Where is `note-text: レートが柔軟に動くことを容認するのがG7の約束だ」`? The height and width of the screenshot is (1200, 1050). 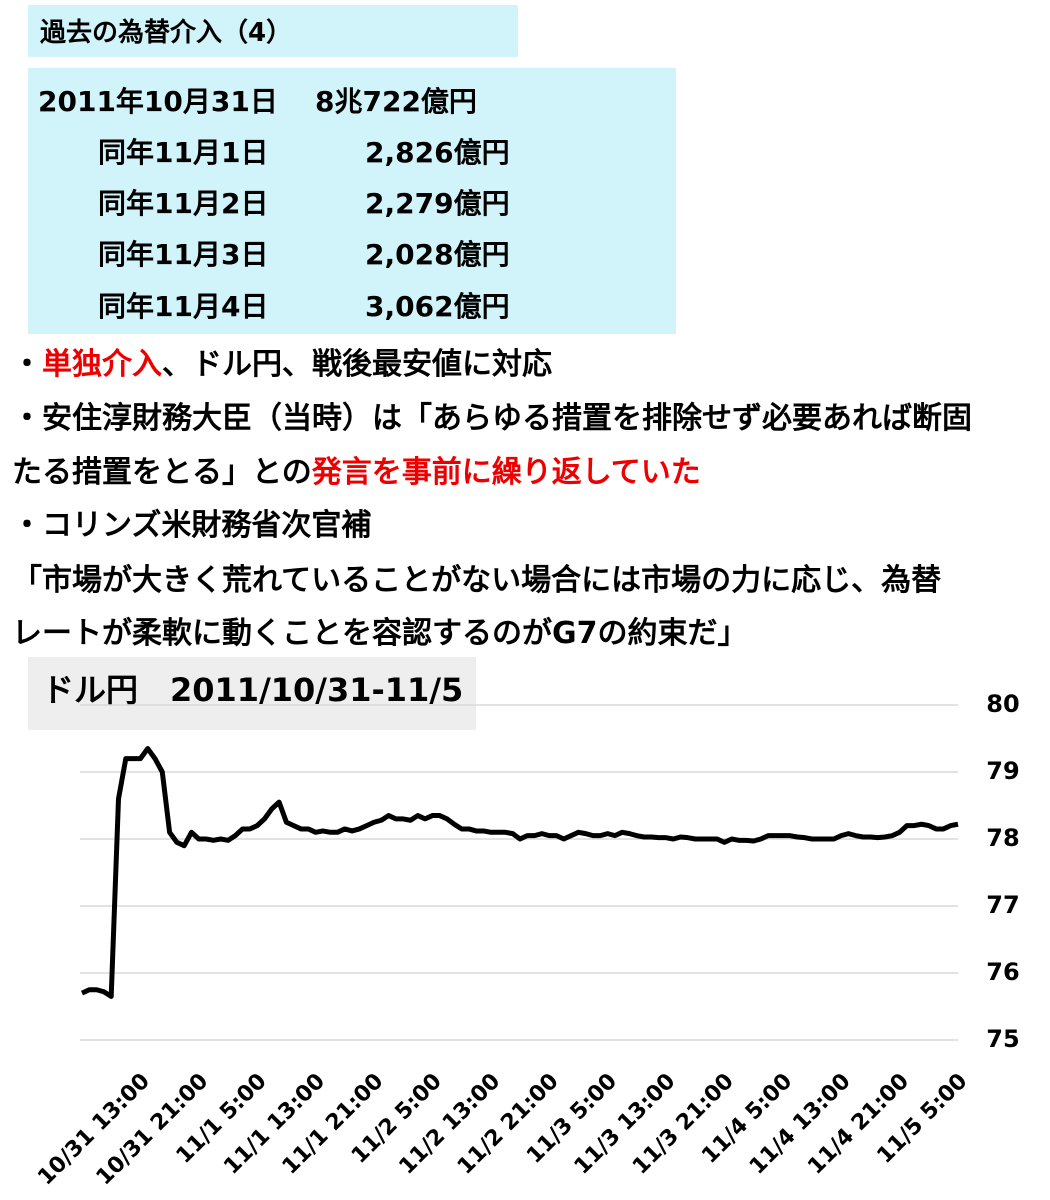 note-text: レートが柔軟に動くことを容認するのがG7の約束だ」 is located at coordinates (380, 633).